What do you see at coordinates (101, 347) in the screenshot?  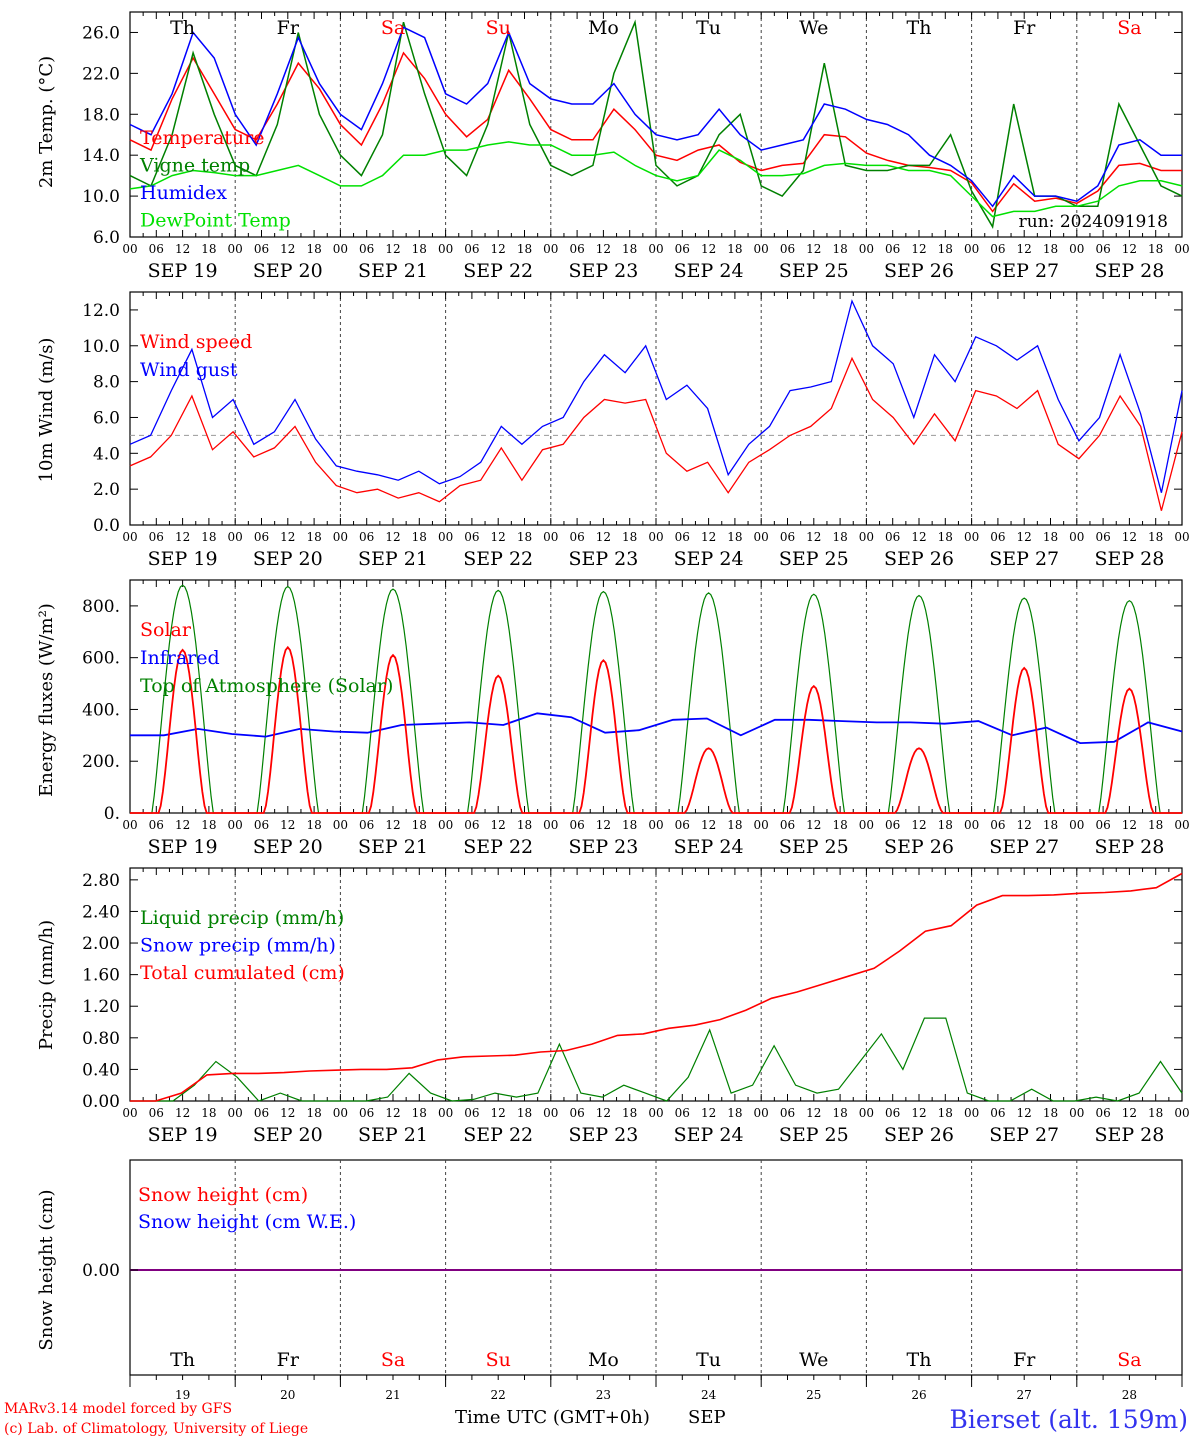 I see `y-tick-label: 10.0` at bounding box center [101, 347].